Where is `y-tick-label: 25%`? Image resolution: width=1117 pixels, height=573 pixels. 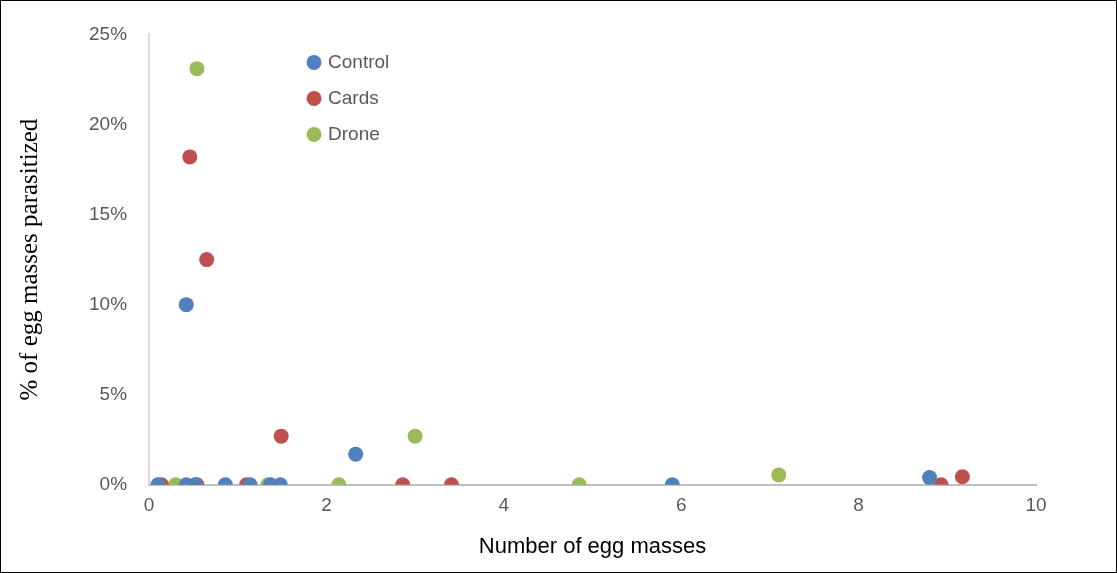
y-tick-label: 25% is located at coordinates (108, 33).